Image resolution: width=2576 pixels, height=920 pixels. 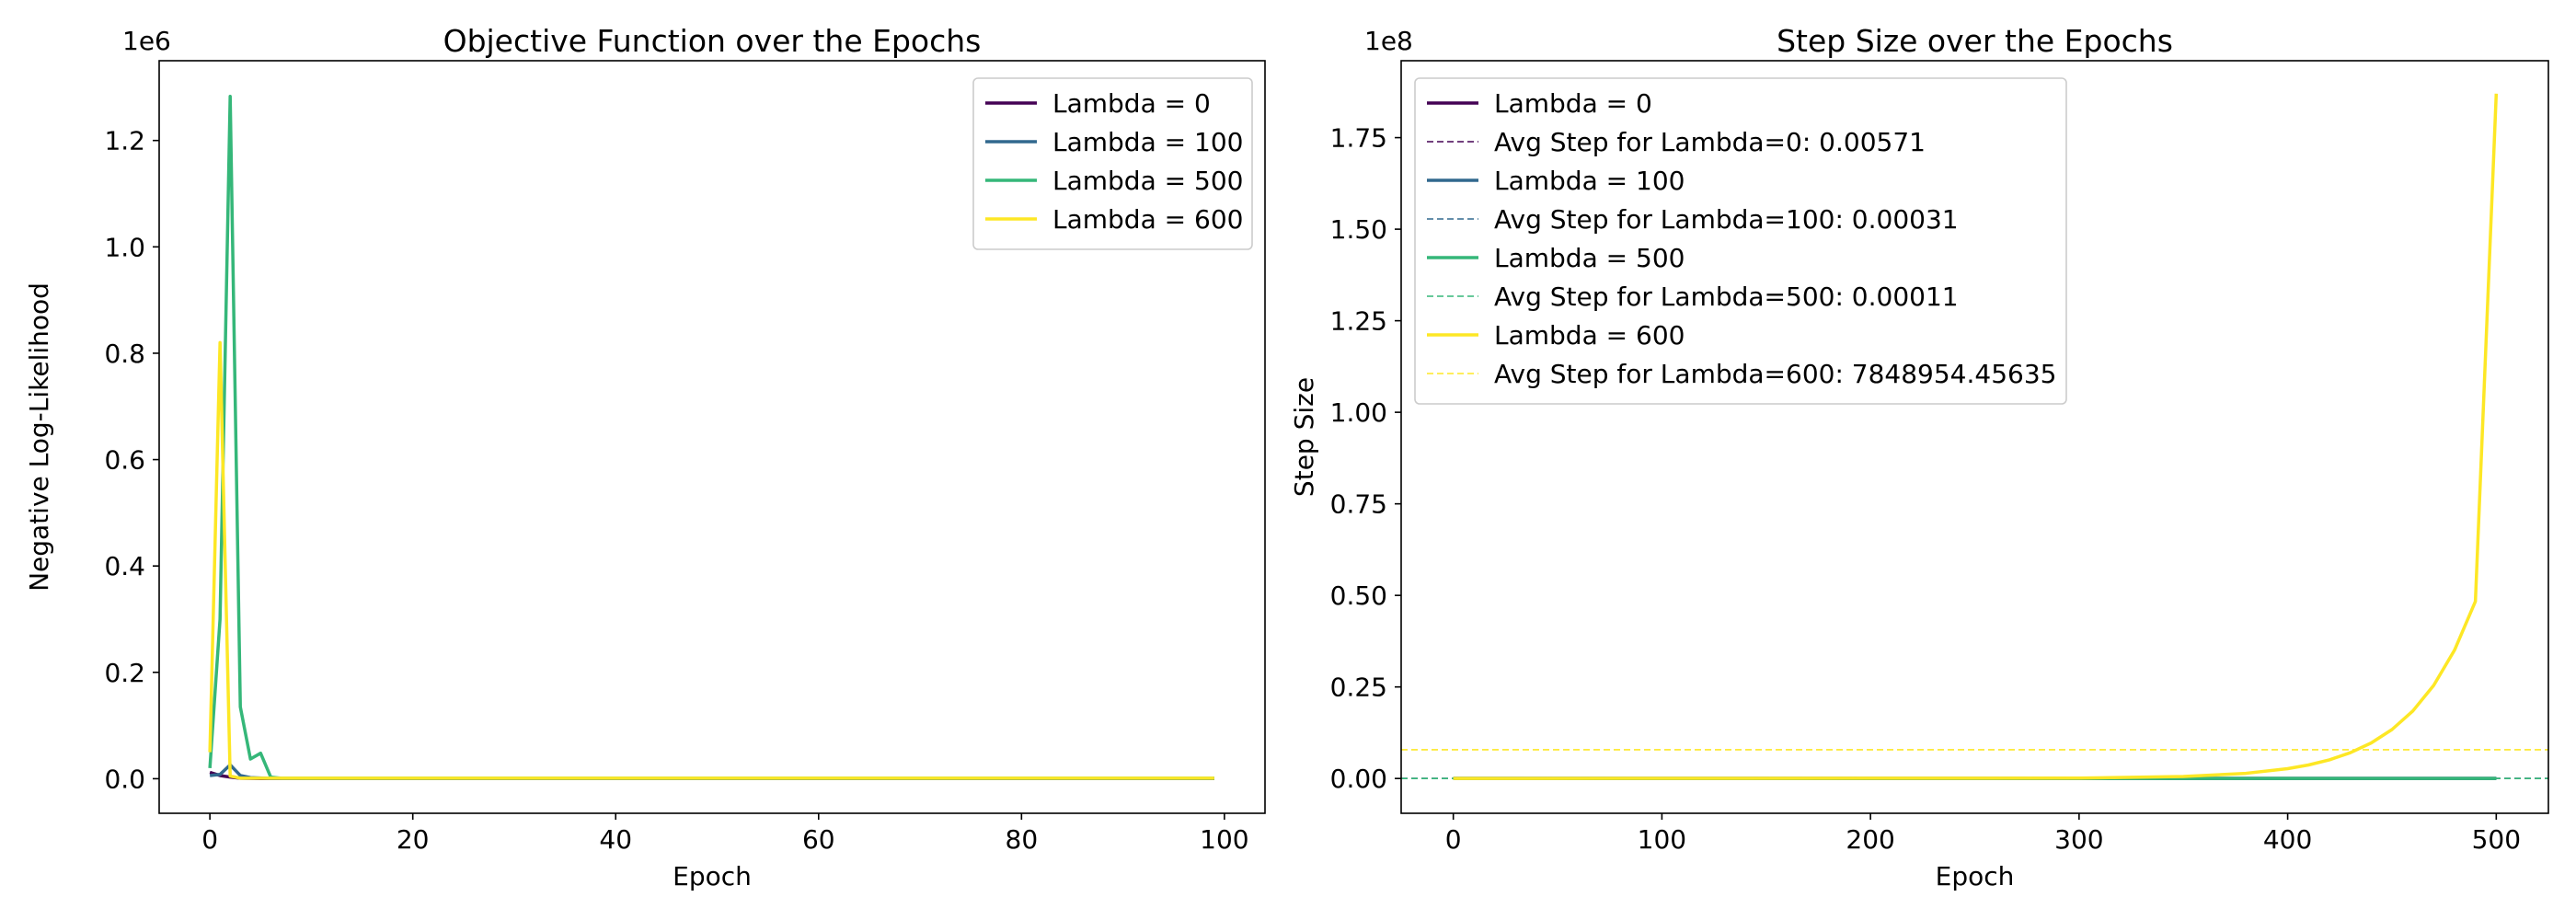 I want to click on y-axis-label: Negative Log-Likelihood, so click(x=39, y=437).